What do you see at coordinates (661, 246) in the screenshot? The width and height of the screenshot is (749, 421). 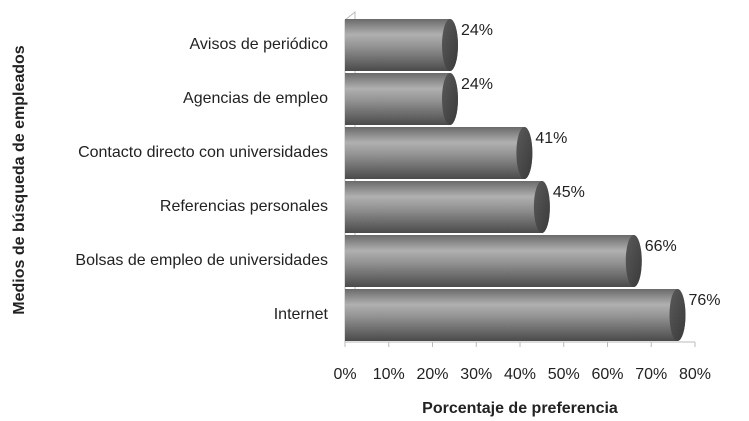 I see `data-label: 66%` at bounding box center [661, 246].